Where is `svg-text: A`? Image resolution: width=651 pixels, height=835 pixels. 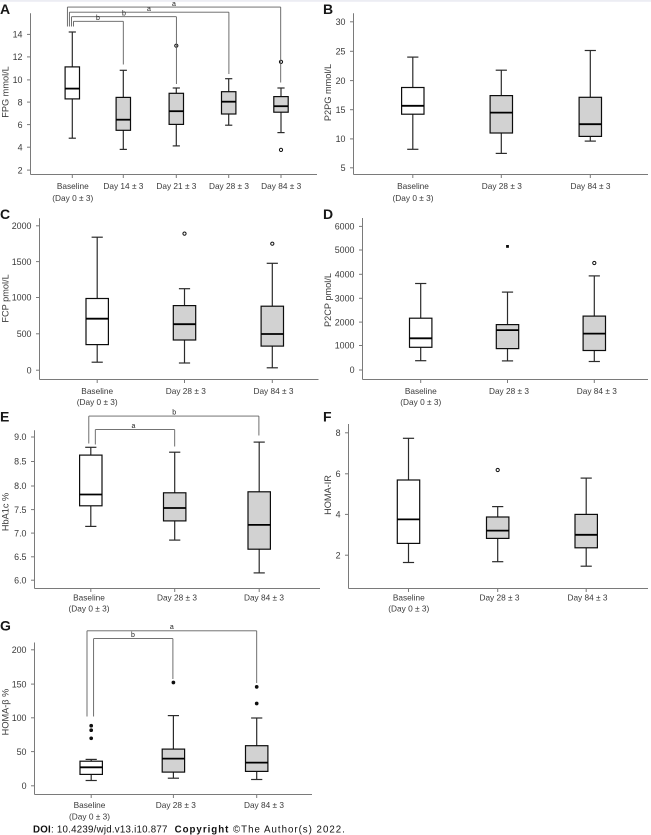 svg-text: A is located at coordinates (5, 9).